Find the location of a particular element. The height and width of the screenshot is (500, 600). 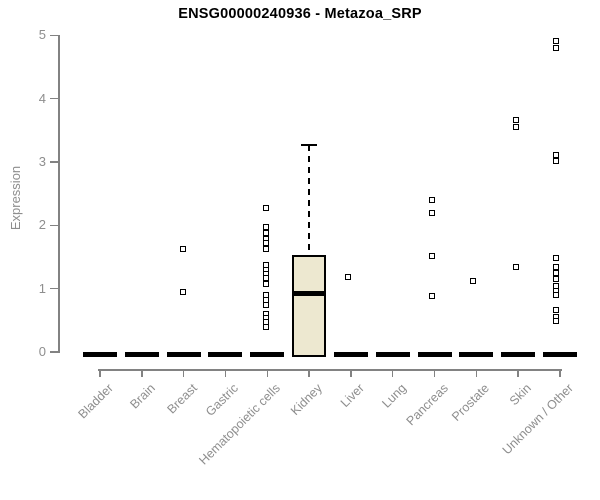

chart-title: ENSG00000240936 - Metazoa_SRP is located at coordinates (300, 14).